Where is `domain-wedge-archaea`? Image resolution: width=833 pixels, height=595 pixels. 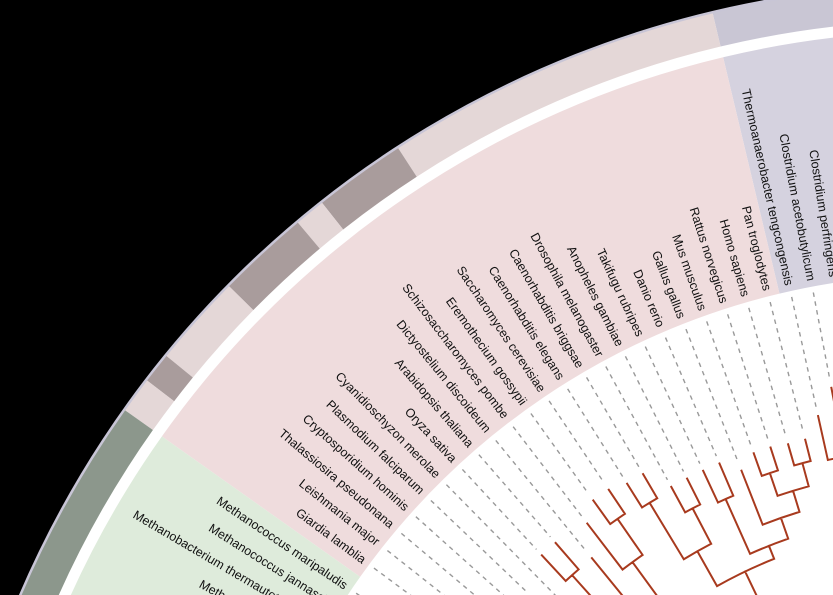 domain-wedge-archaea is located at coordinates (215, 515).